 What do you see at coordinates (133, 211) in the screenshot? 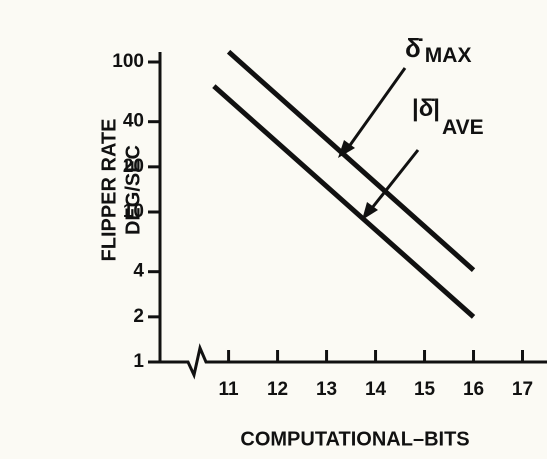
I see `y-tick-label: 10` at bounding box center [133, 211].